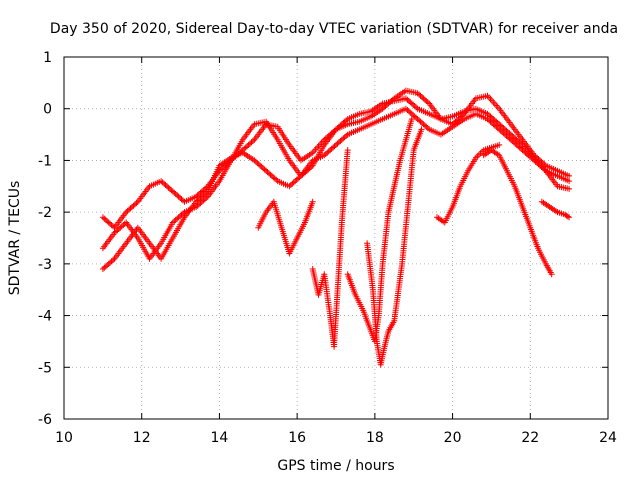 This screenshot has height=480, width=640. What do you see at coordinates (375, 438) in the screenshot?
I see `x-tick-label: 18` at bounding box center [375, 438].